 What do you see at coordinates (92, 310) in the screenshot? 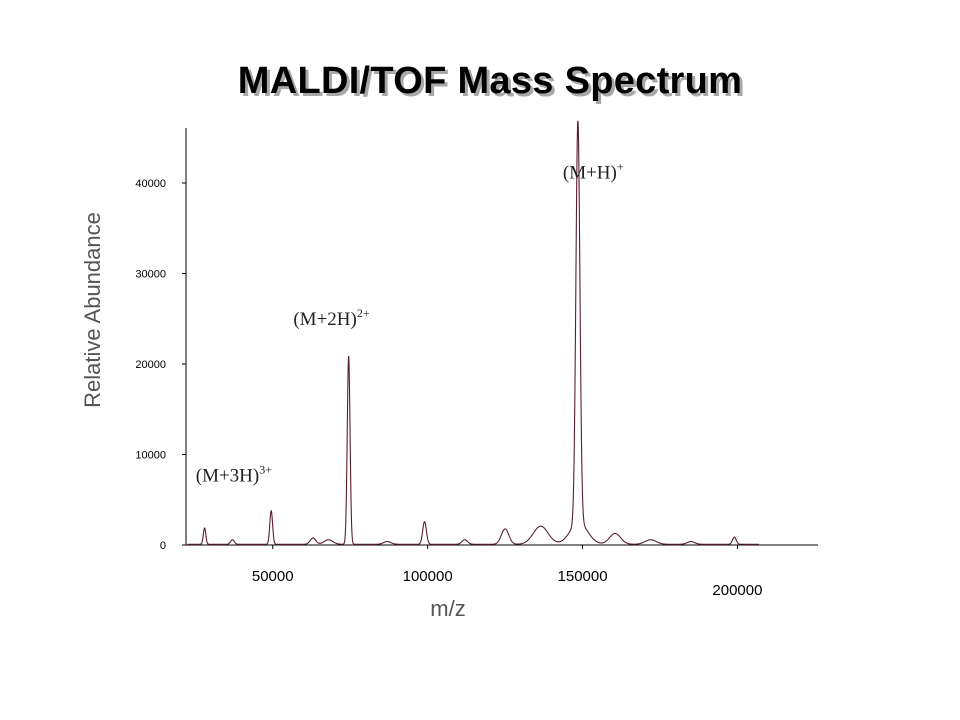
I see `y-axis-label: Relative Abundance` at bounding box center [92, 310].